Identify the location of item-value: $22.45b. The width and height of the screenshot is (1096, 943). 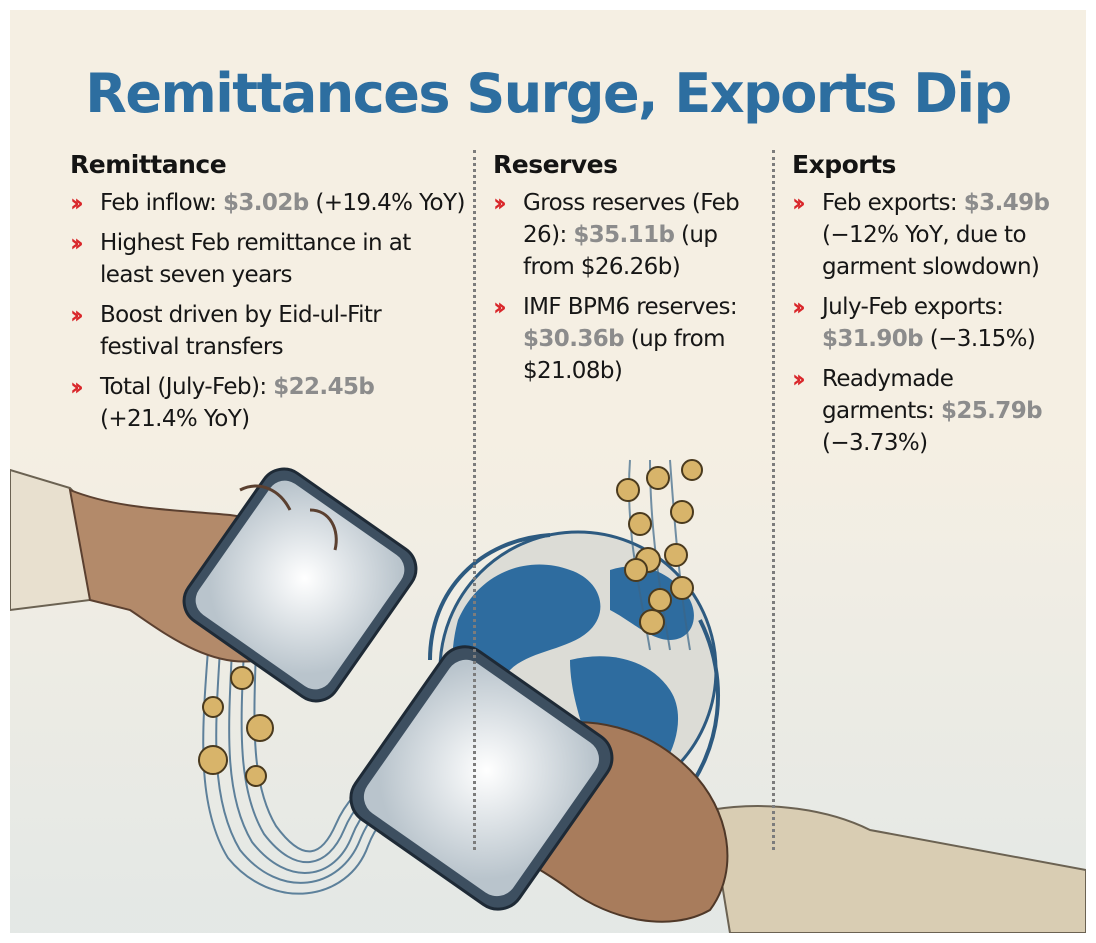
(324, 387).